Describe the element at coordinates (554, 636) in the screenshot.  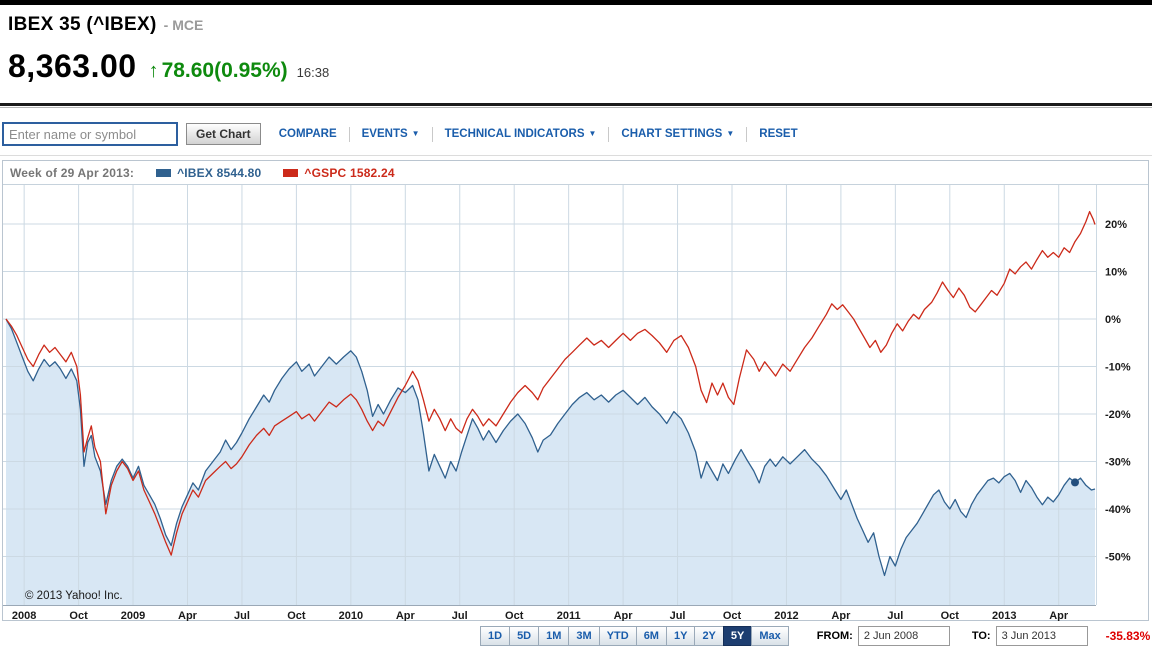
I see `range-button-1m: 1M` at that location.